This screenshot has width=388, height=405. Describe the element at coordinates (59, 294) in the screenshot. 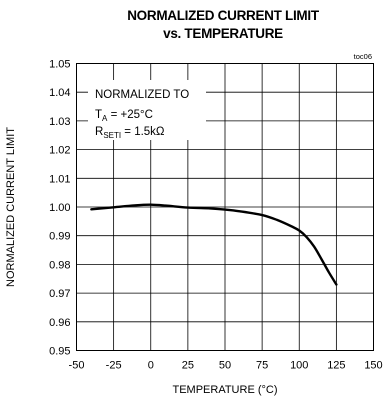

I see `y-tick-label: 0.97` at that location.